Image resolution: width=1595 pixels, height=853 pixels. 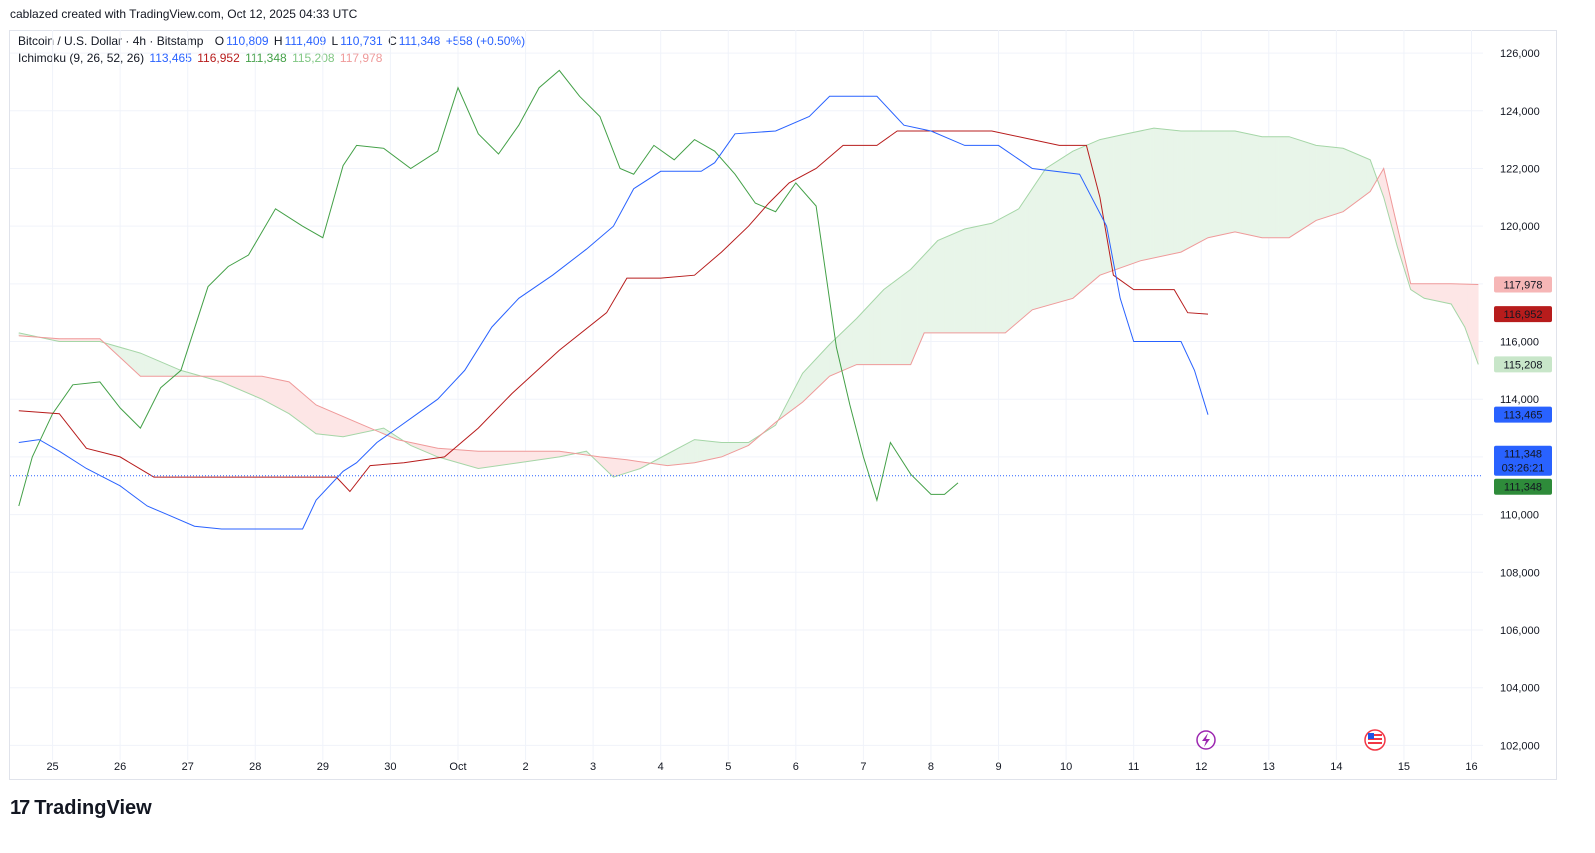 I want to click on event-markers, so click(x=1291, y=740).